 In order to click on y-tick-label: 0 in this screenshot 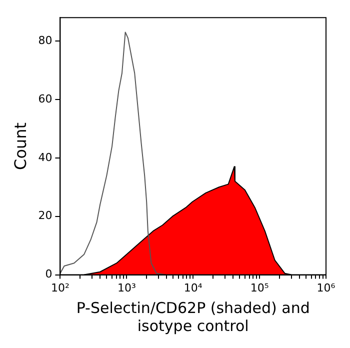, I will do `click(48, 274)`.